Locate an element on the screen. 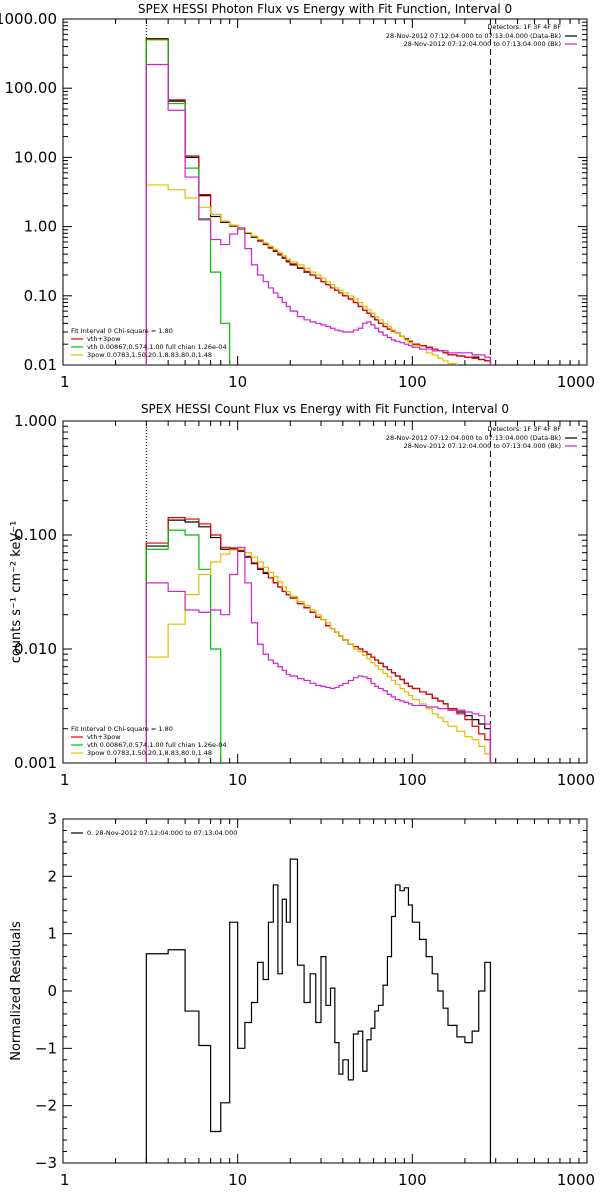 Image resolution: width=600 pixels, height=1200 pixels. y-tick-label: −2 is located at coordinates (46, 1106).